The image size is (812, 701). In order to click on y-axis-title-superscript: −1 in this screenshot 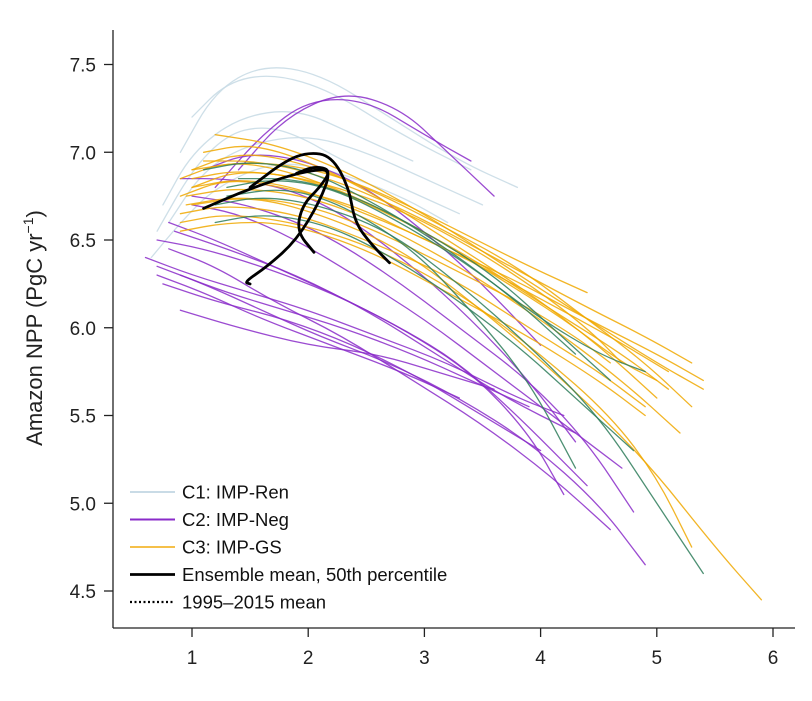, I will do `click(28, 225)`.